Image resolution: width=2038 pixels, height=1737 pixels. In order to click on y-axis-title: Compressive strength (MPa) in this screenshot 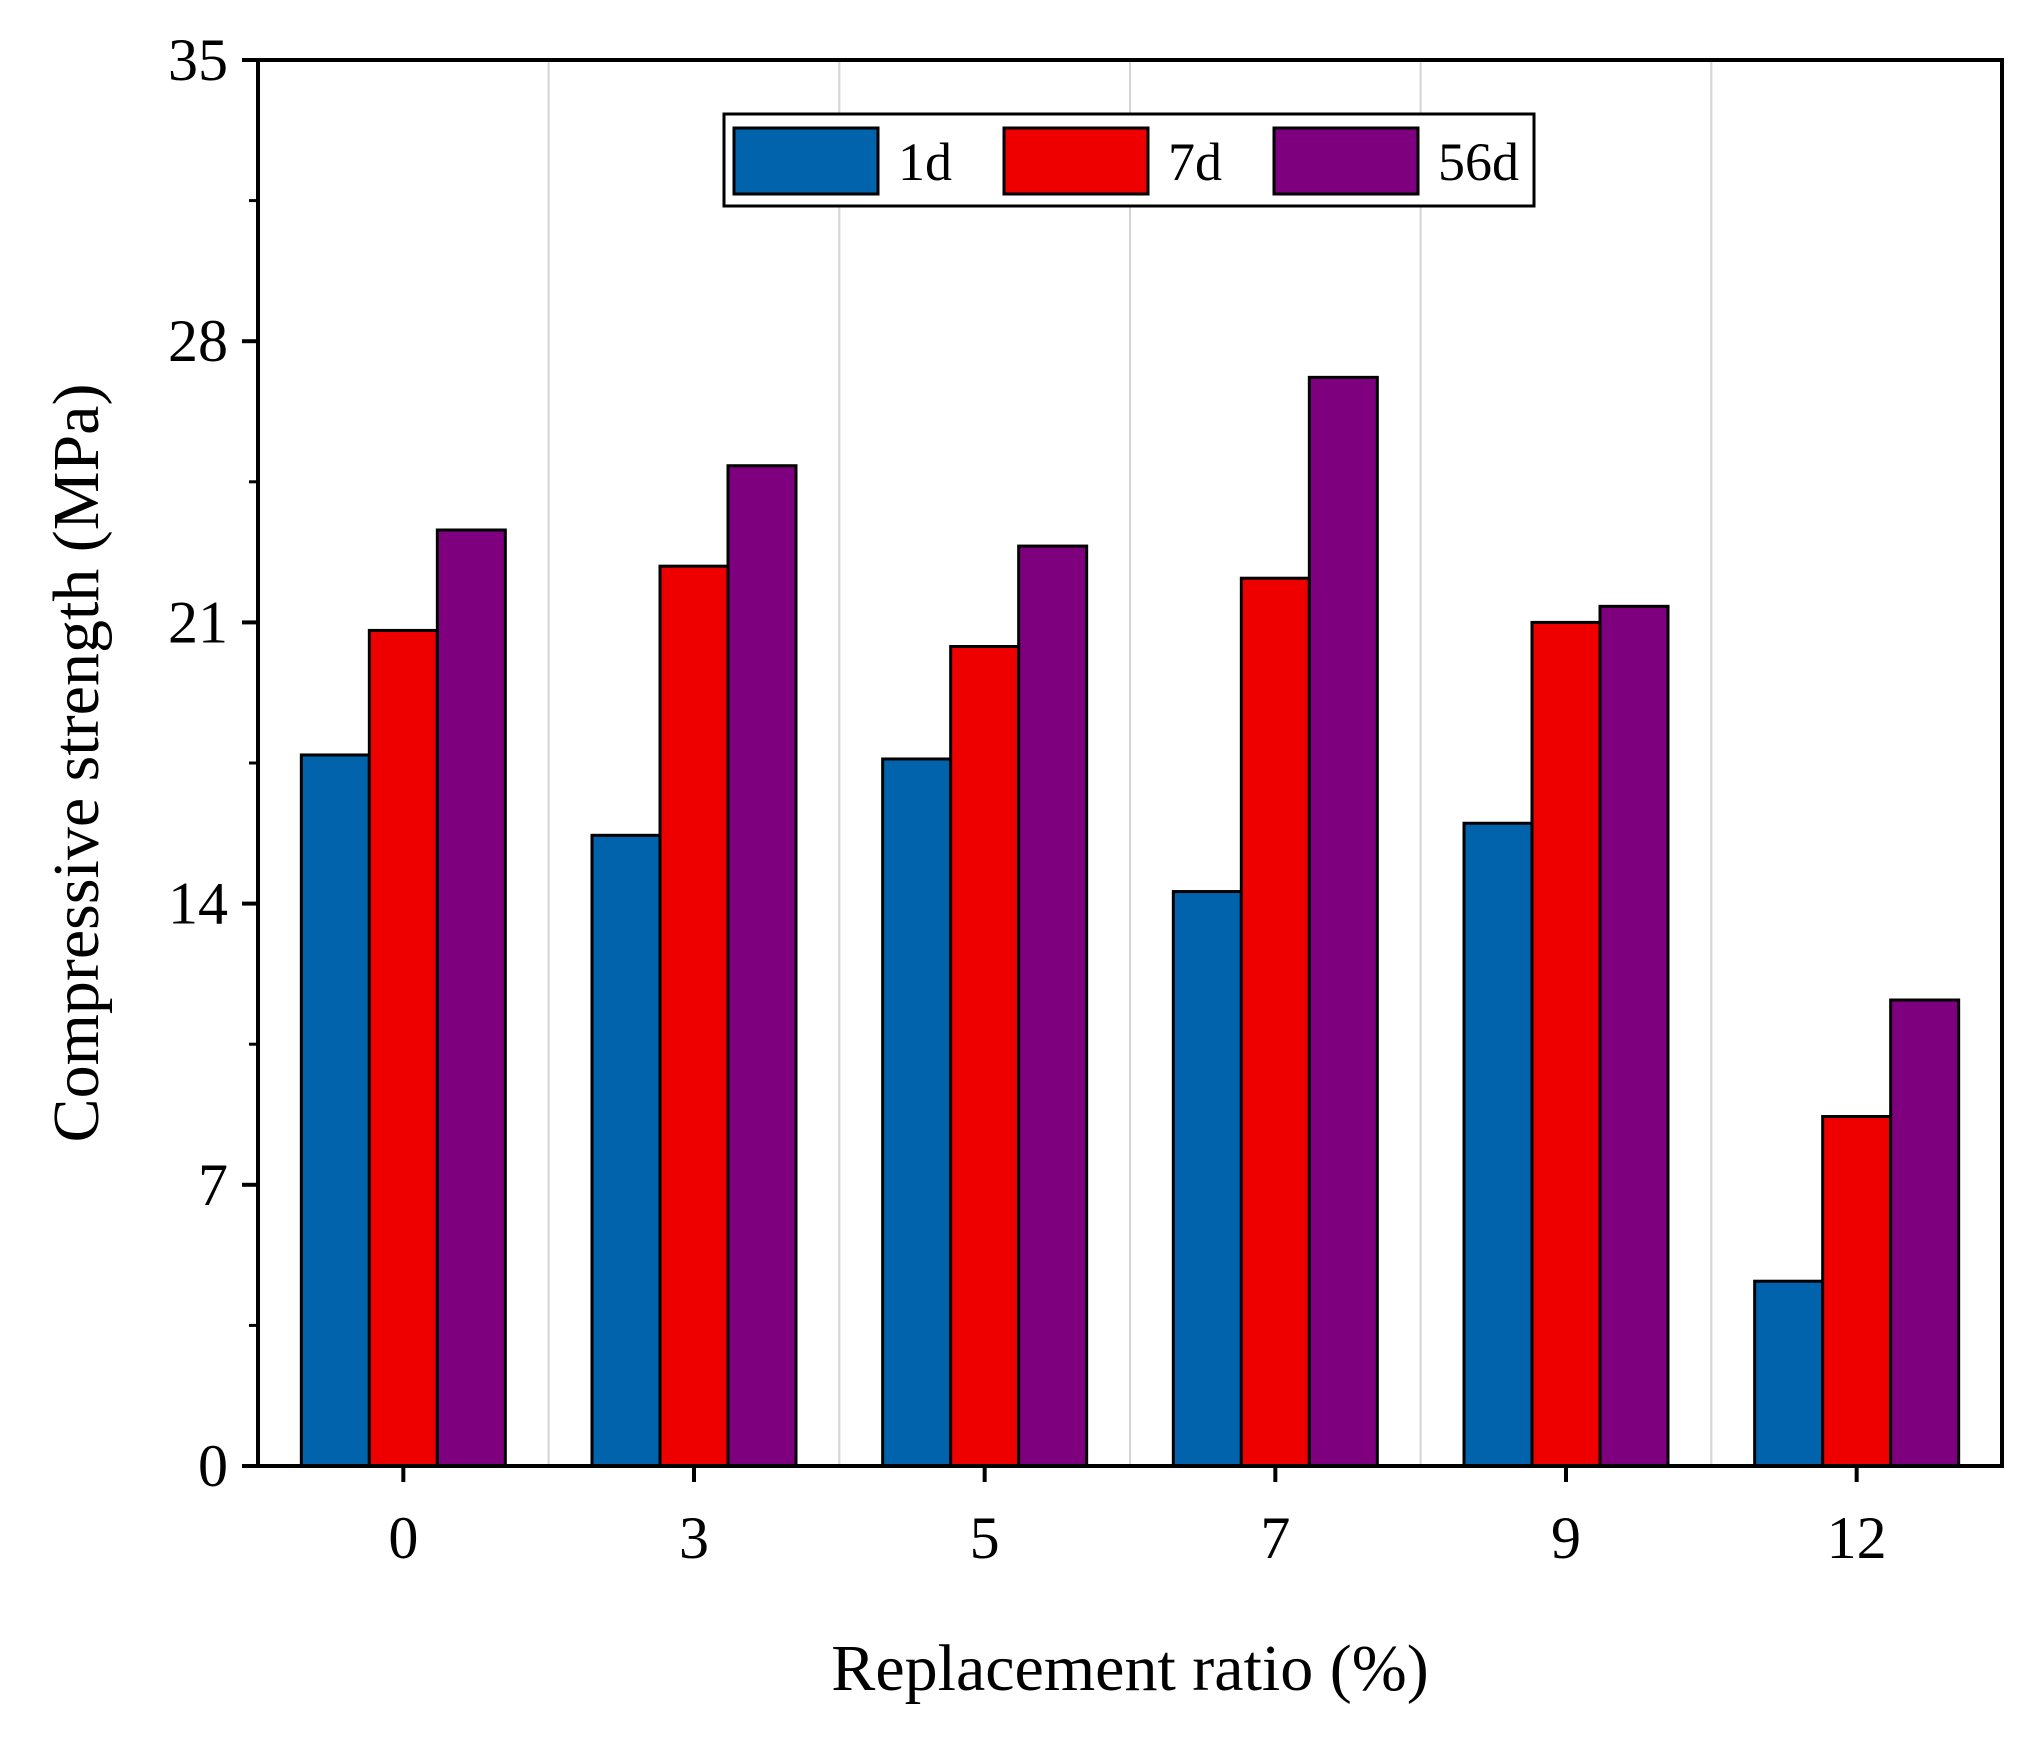, I will do `click(76, 763)`.